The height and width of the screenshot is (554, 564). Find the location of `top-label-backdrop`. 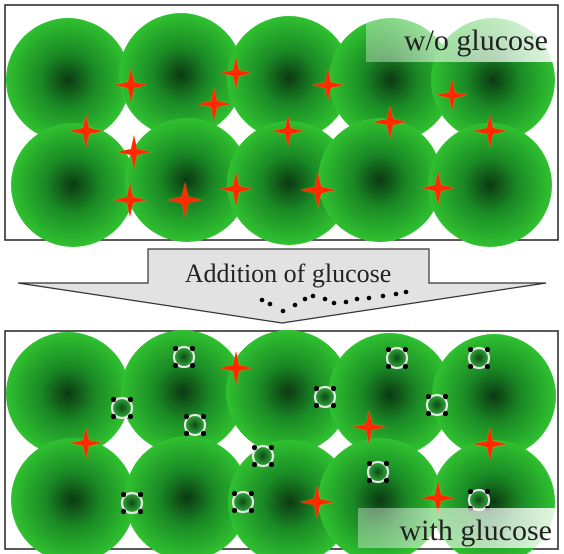

top-label-backdrop is located at coordinates (461, 37).